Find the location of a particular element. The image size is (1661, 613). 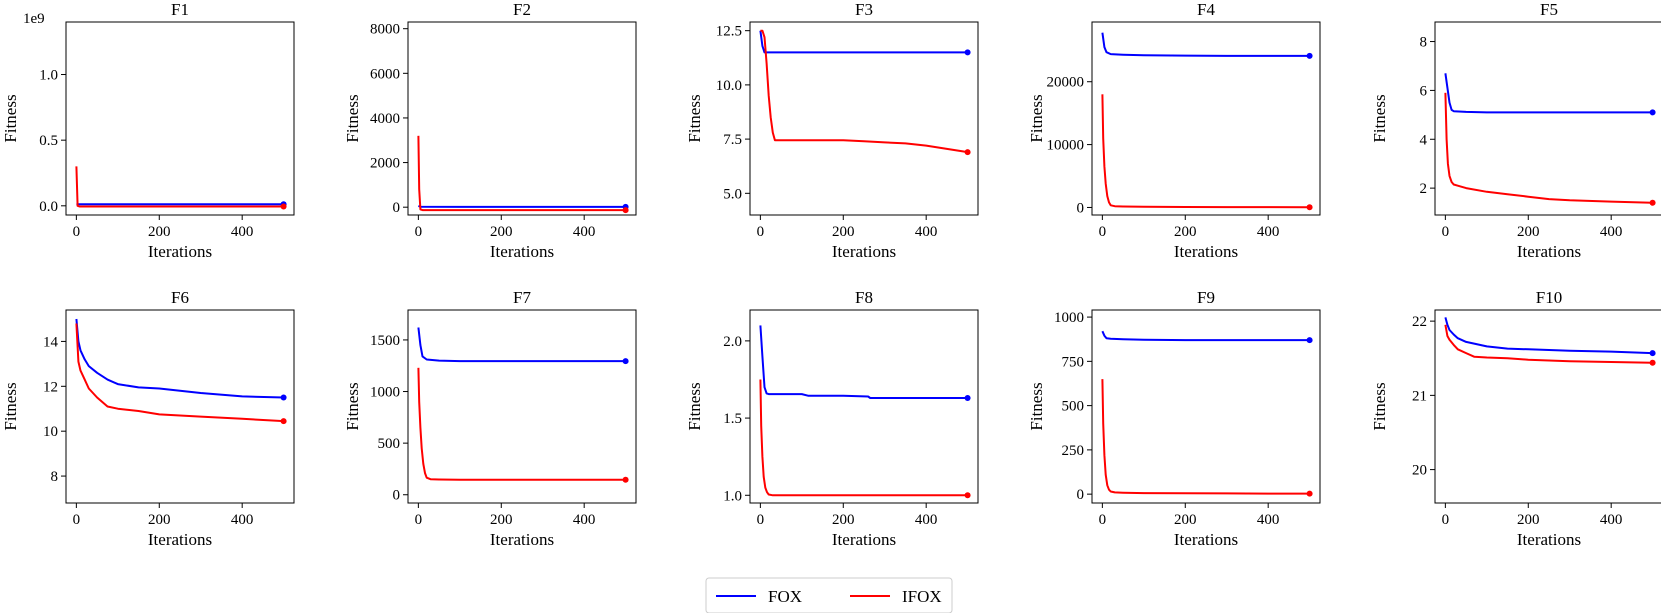

y-tick-label: 4000 is located at coordinates (385, 119).